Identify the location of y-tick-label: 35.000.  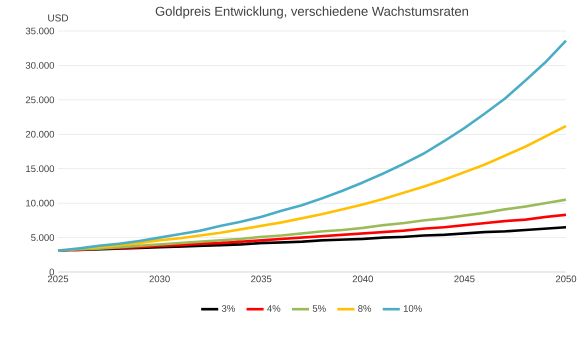
(40, 31).